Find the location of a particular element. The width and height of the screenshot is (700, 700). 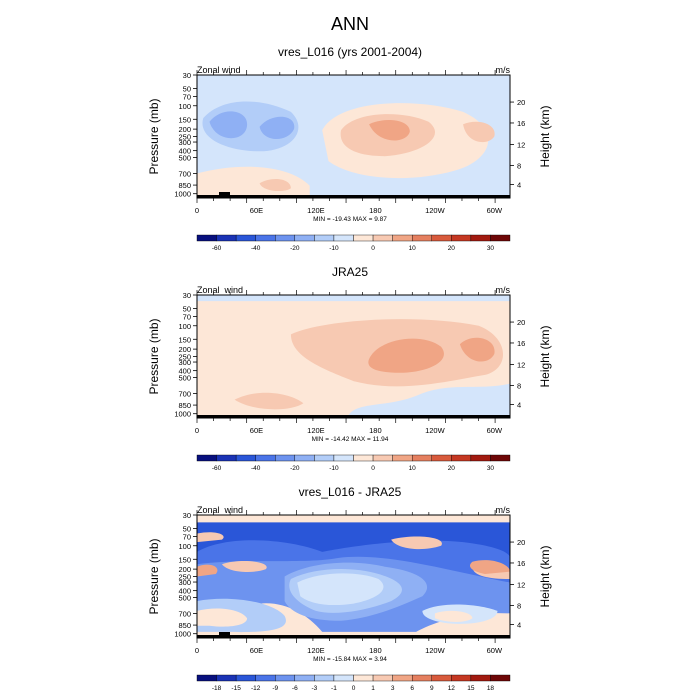

colorbar-label: -15 is located at coordinates (236, 688).